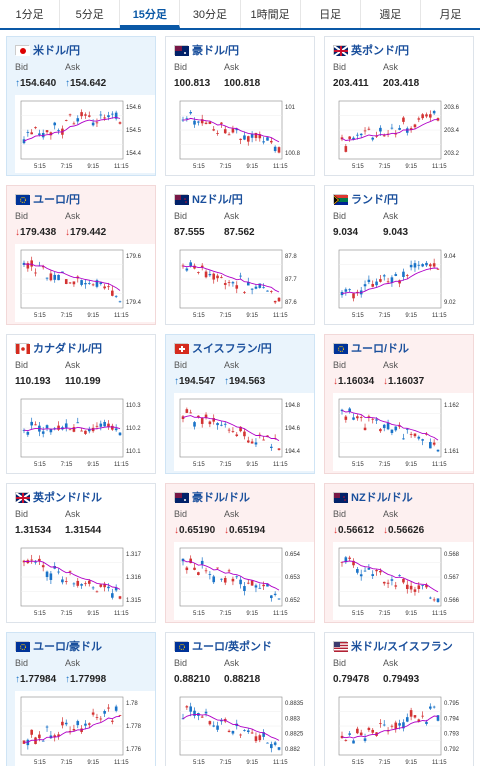  I want to click on pair-title-link: ユーロ/英ポンド, so click(223, 646).